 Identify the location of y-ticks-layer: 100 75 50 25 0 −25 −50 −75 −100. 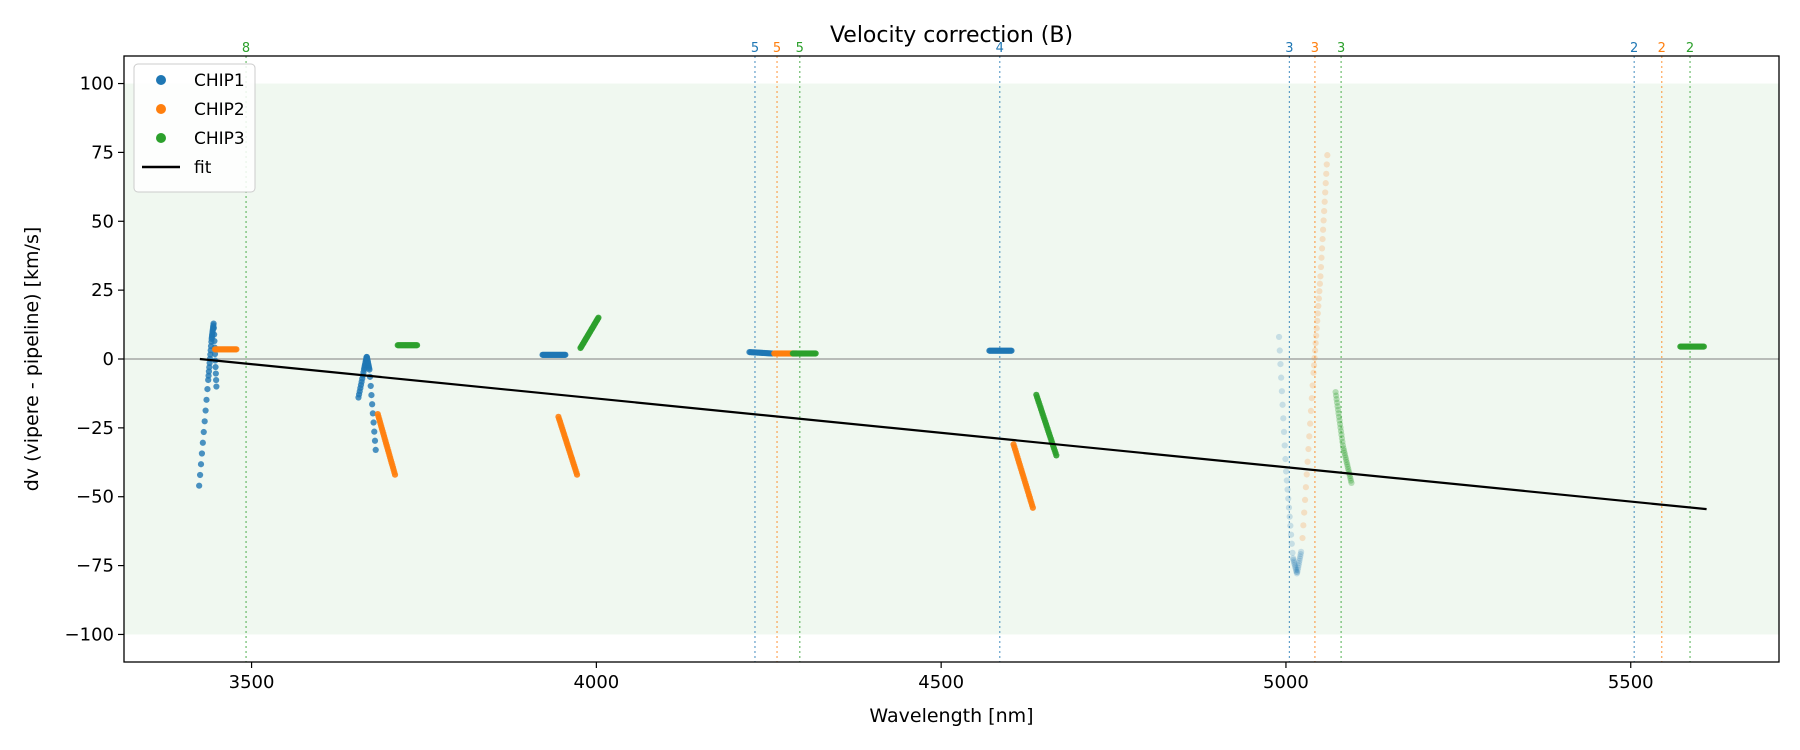
(94, 359).